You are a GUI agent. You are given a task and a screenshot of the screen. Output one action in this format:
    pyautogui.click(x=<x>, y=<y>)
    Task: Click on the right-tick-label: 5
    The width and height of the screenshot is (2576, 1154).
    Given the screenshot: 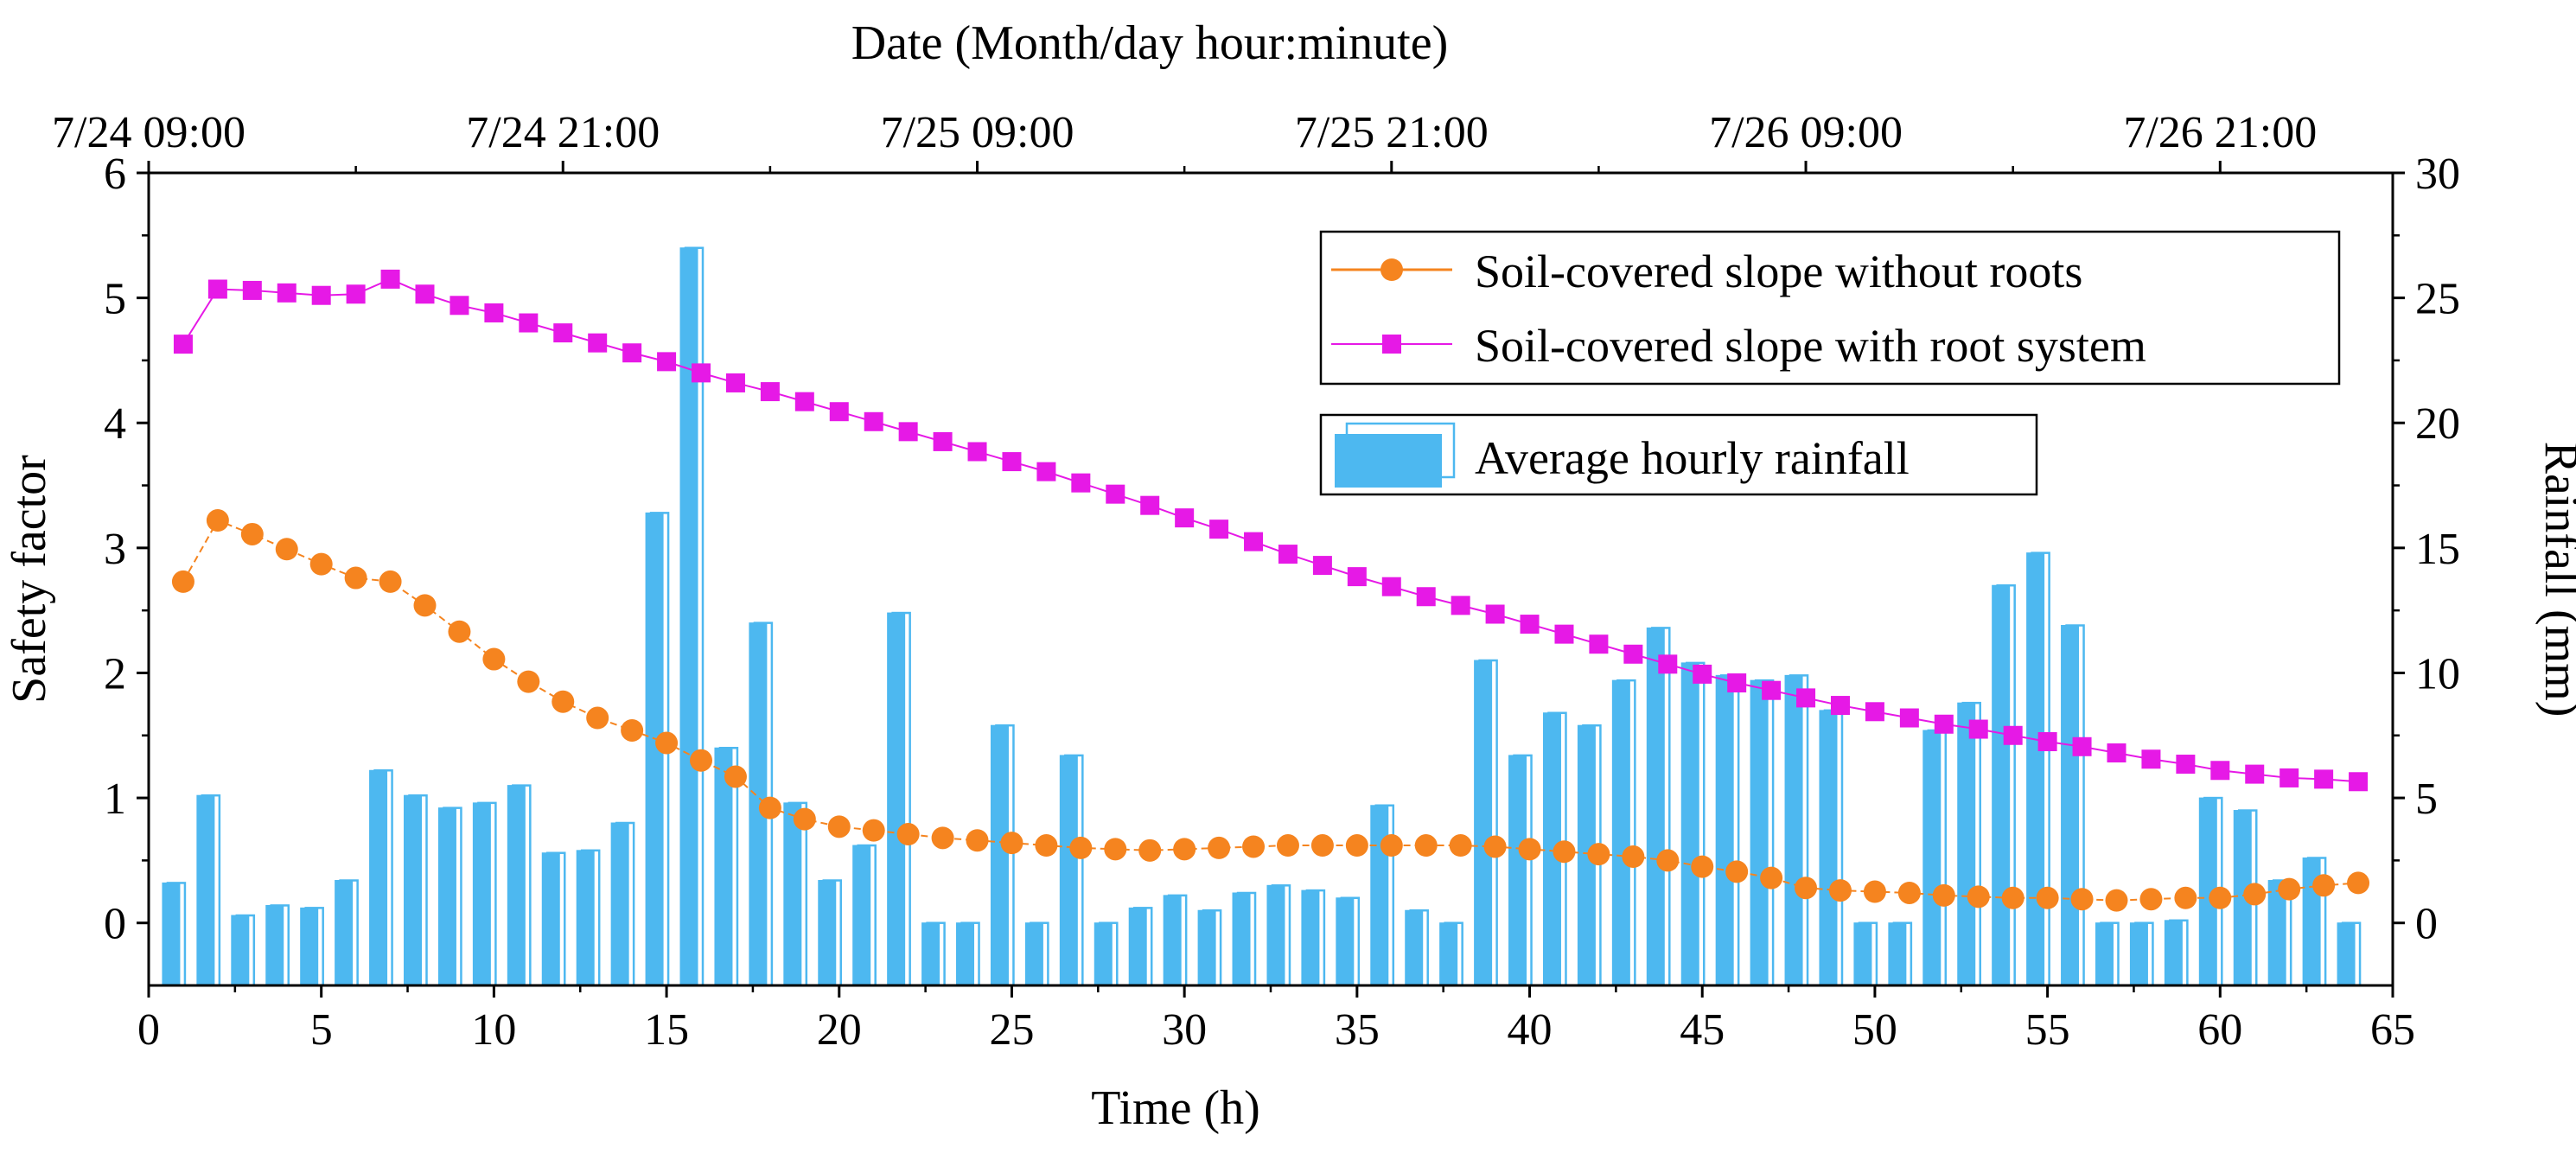 What is the action you would take?
    pyautogui.click(x=2426, y=800)
    